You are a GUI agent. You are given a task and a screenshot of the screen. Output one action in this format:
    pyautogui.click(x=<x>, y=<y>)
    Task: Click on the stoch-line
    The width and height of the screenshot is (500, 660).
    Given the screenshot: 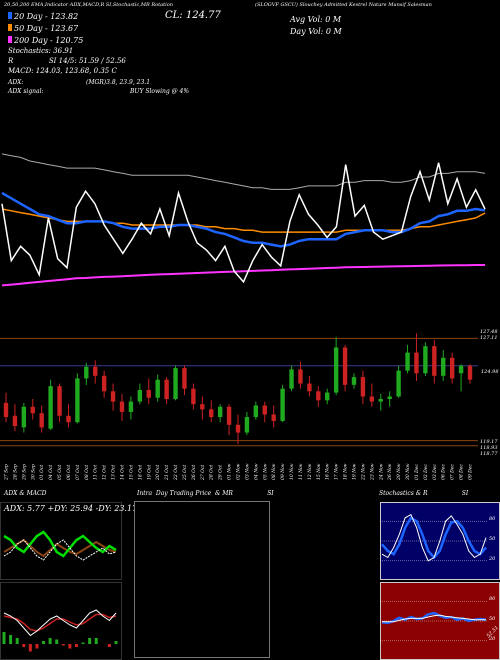 What is the action you would take?
    pyautogui.click(x=434, y=537)
    